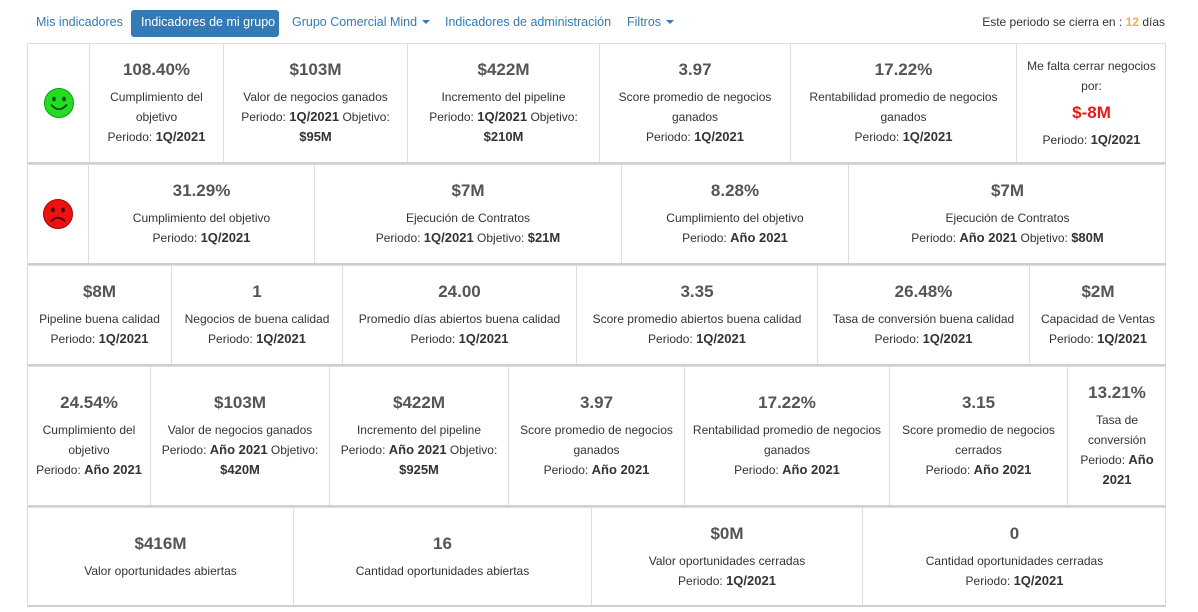 The height and width of the screenshot is (612, 1198). Describe the element at coordinates (442, 556) in the screenshot. I see `kpi-card: 16 Cantidad oportunidades abiertas` at that location.